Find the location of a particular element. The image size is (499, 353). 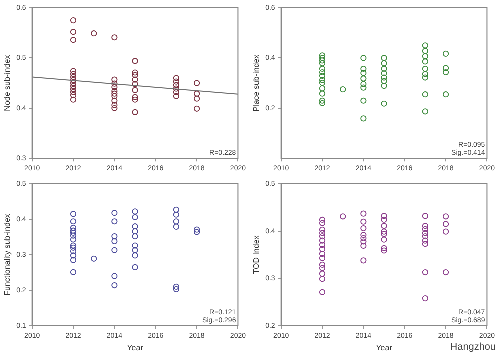

y-axis-title: Place sub-index is located at coordinates (257, 83).